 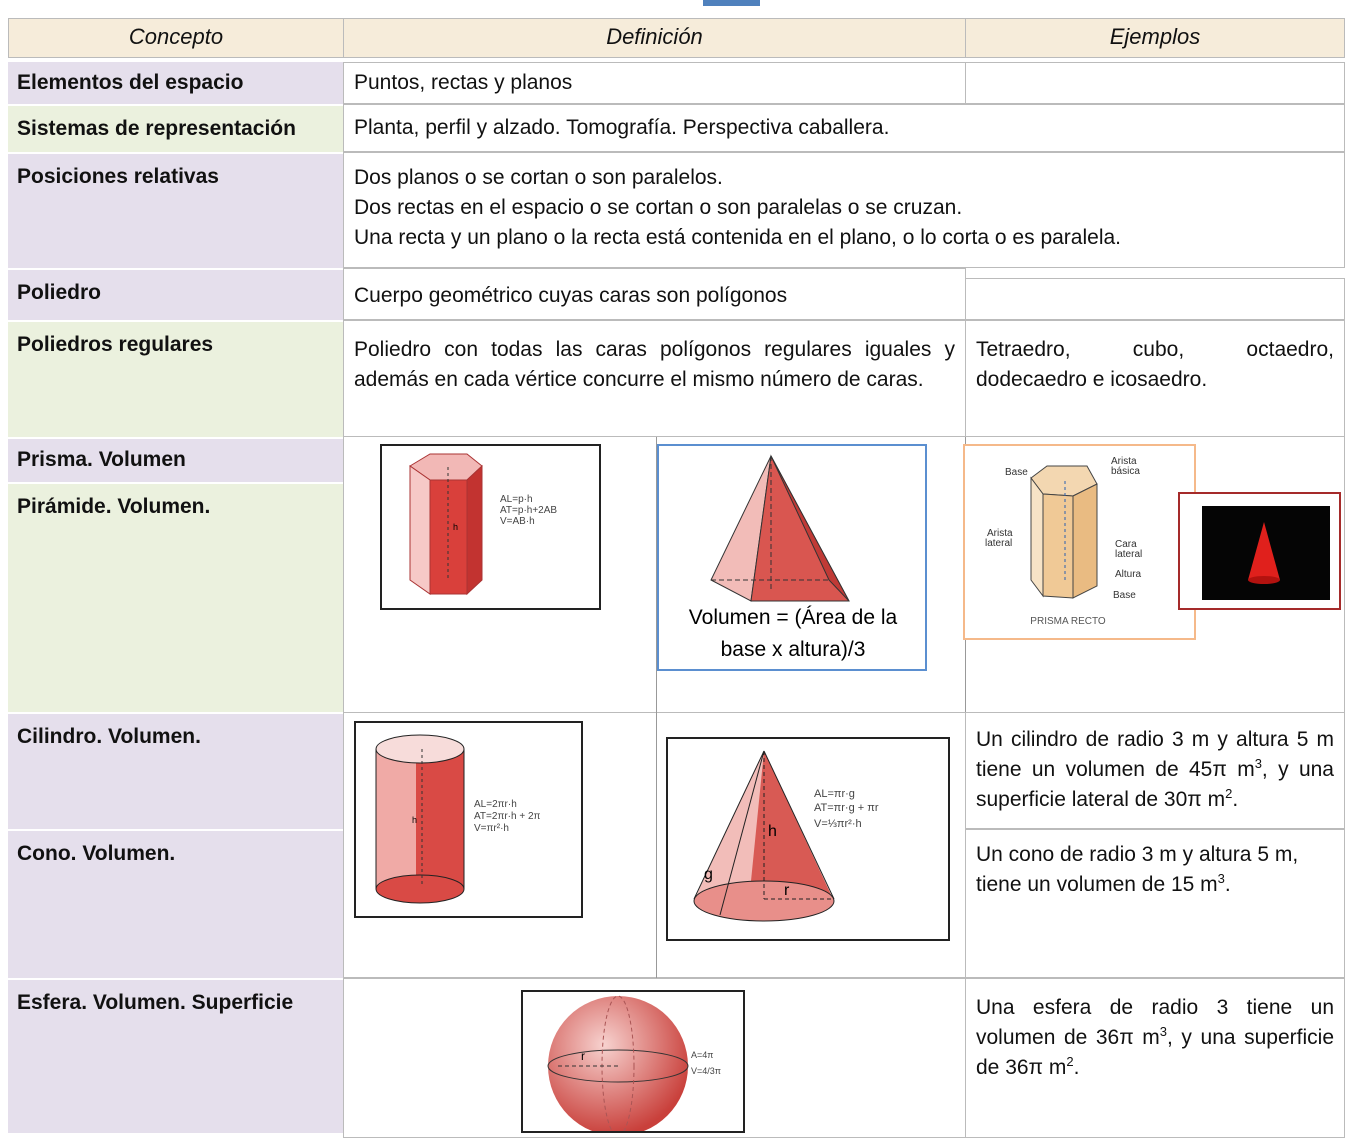 What do you see at coordinates (654, 83) in the screenshot?
I see `definition: Puntos, rectas y planos` at bounding box center [654, 83].